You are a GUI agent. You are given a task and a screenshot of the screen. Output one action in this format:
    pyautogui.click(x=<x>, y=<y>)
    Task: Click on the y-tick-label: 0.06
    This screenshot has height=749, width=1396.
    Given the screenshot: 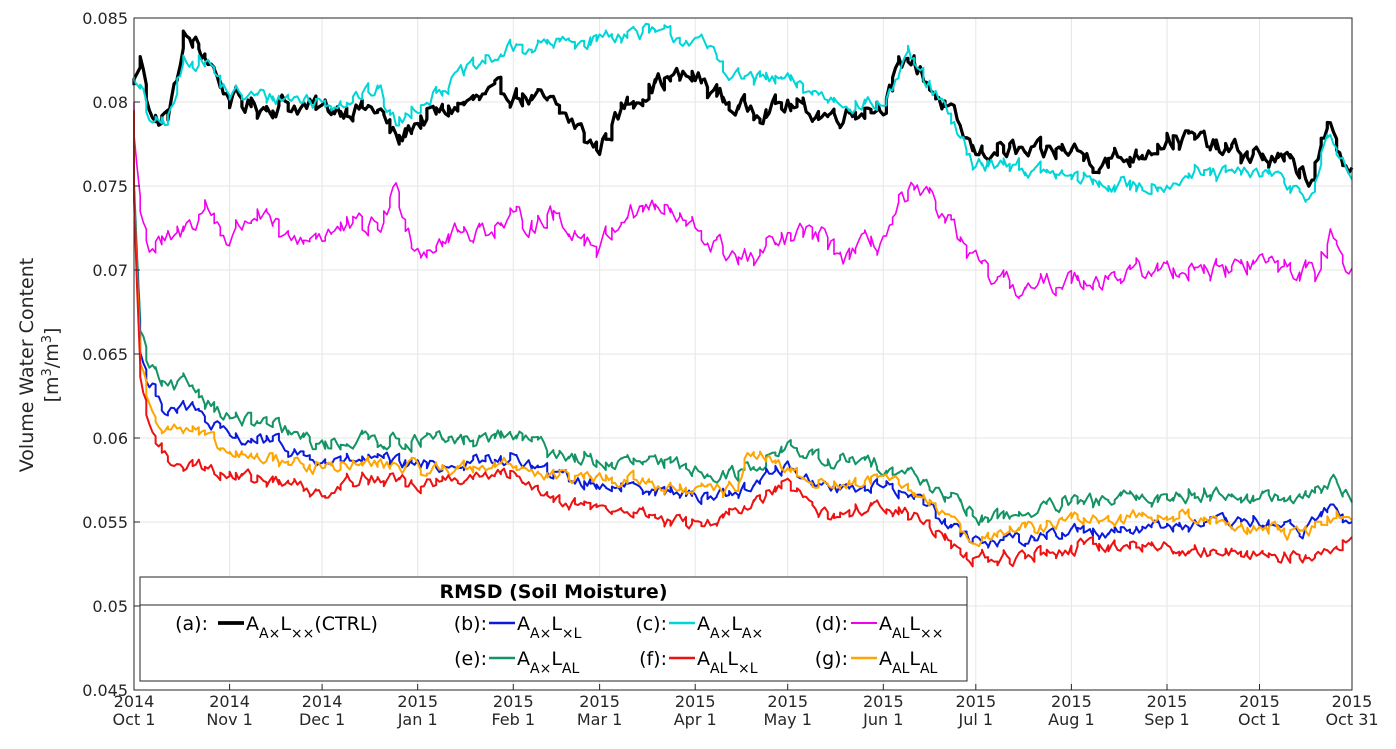 What is the action you would take?
    pyautogui.click(x=110, y=438)
    